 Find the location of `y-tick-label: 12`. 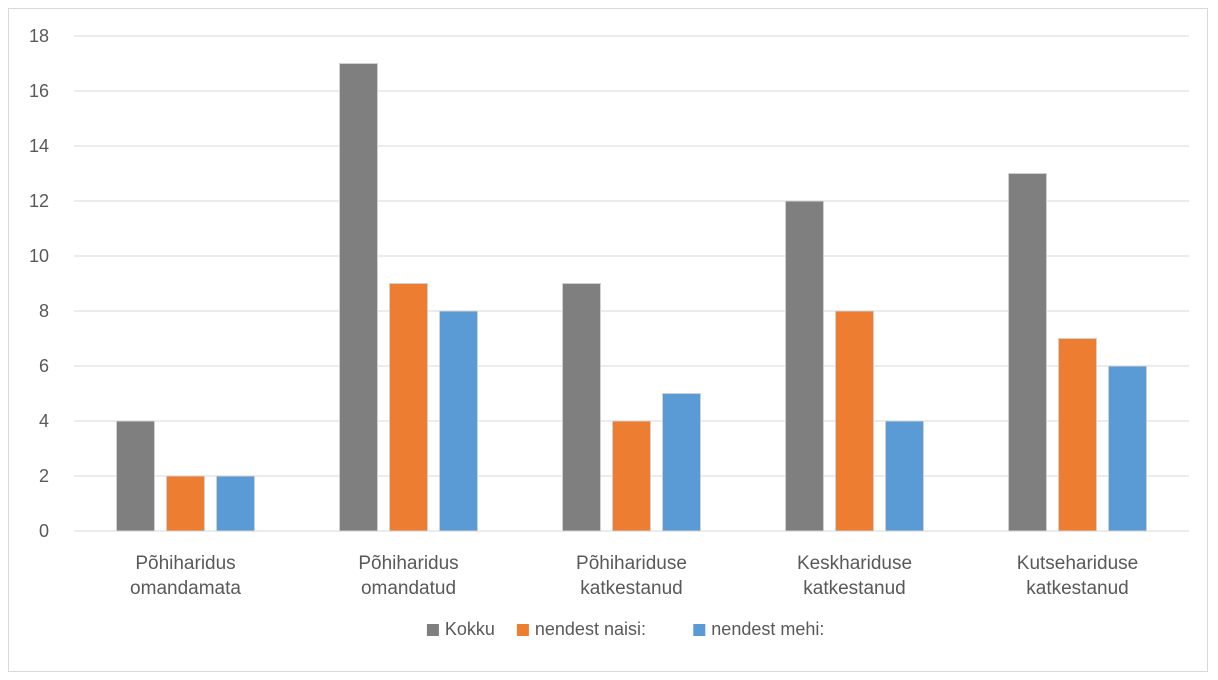

y-tick-label: 12 is located at coordinates (39, 201).